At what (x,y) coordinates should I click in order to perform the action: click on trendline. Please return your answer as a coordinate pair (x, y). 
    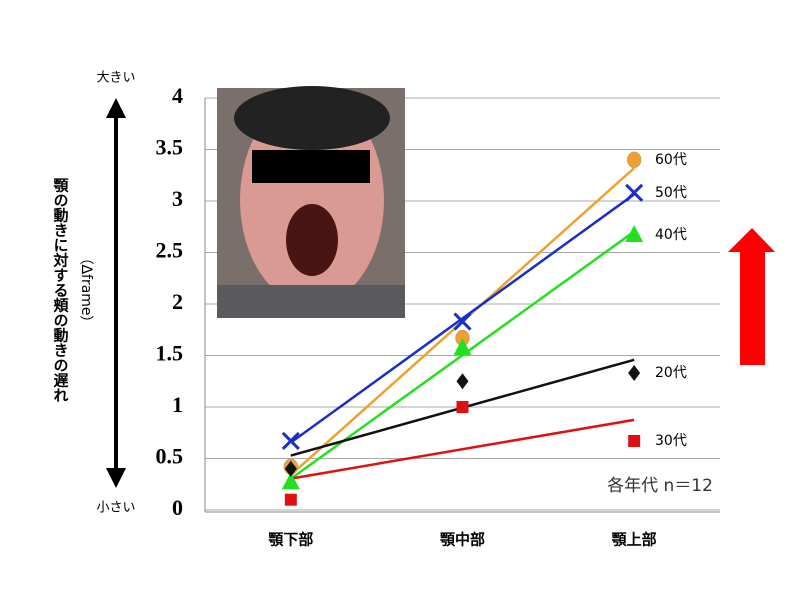
    Looking at the image, I should click on (462, 449).